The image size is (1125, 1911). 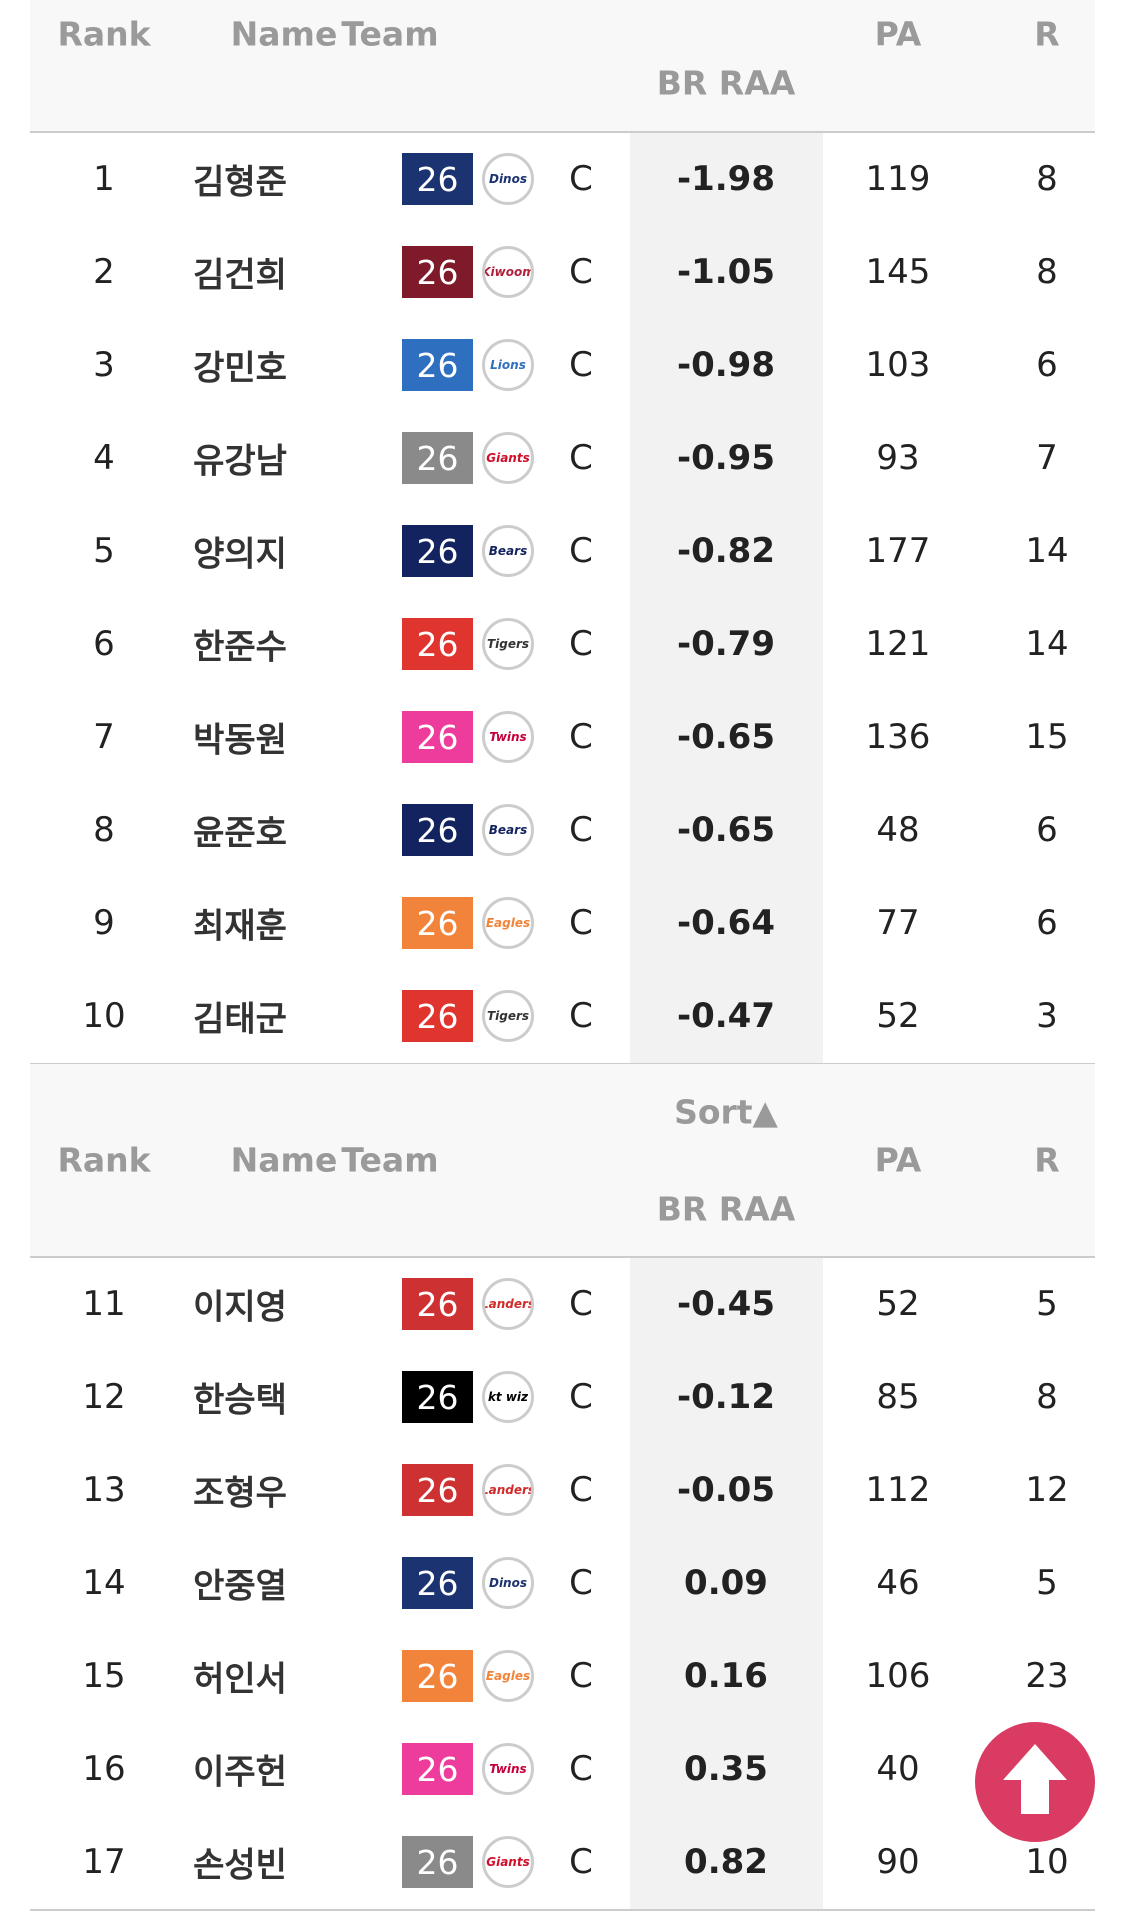 What do you see at coordinates (1047, 1490) in the screenshot?
I see `runs: 12` at bounding box center [1047, 1490].